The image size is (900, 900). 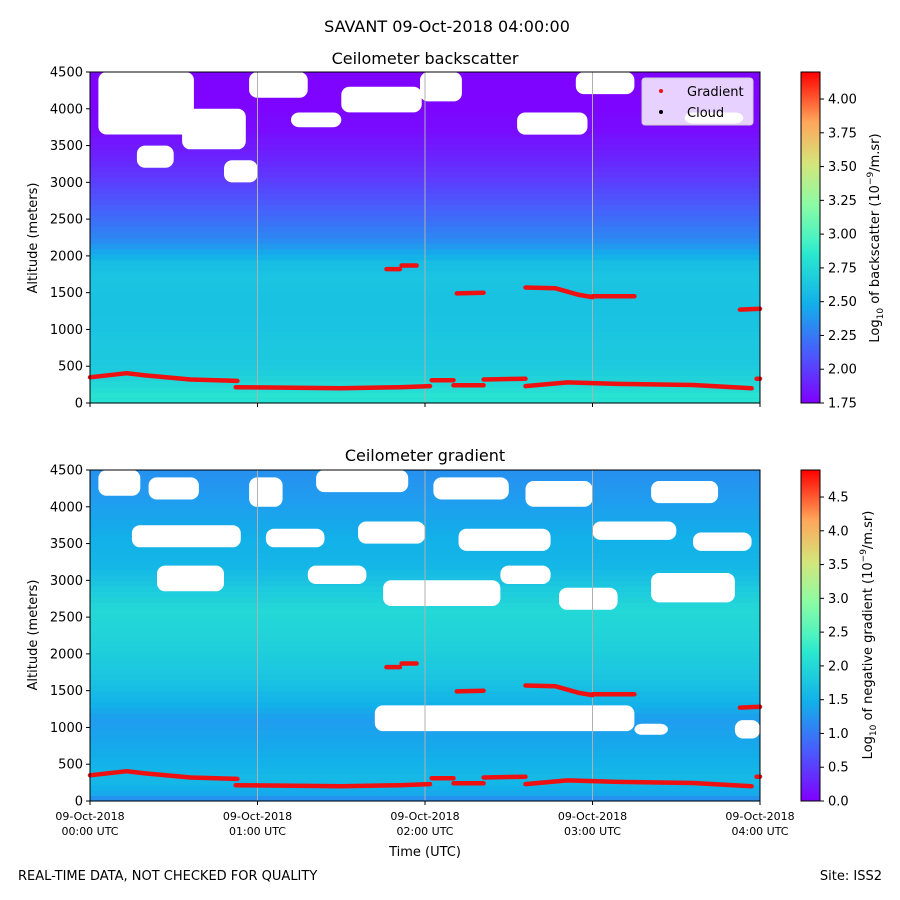 I want to click on colorbar-tick-label: 2.5, so click(x=838, y=633).